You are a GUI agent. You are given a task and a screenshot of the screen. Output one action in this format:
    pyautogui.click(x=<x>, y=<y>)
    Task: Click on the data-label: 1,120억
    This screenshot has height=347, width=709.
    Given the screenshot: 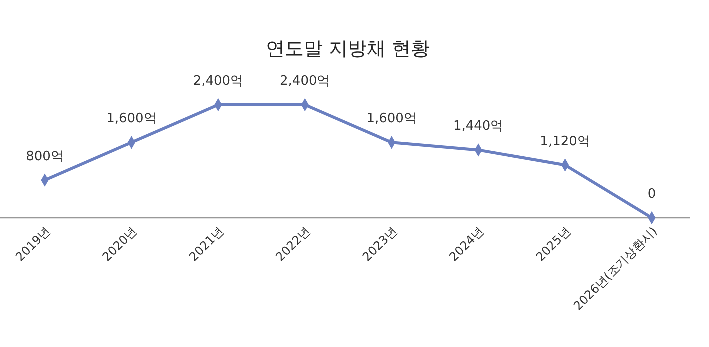 What is the action you would take?
    pyautogui.click(x=565, y=142)
    